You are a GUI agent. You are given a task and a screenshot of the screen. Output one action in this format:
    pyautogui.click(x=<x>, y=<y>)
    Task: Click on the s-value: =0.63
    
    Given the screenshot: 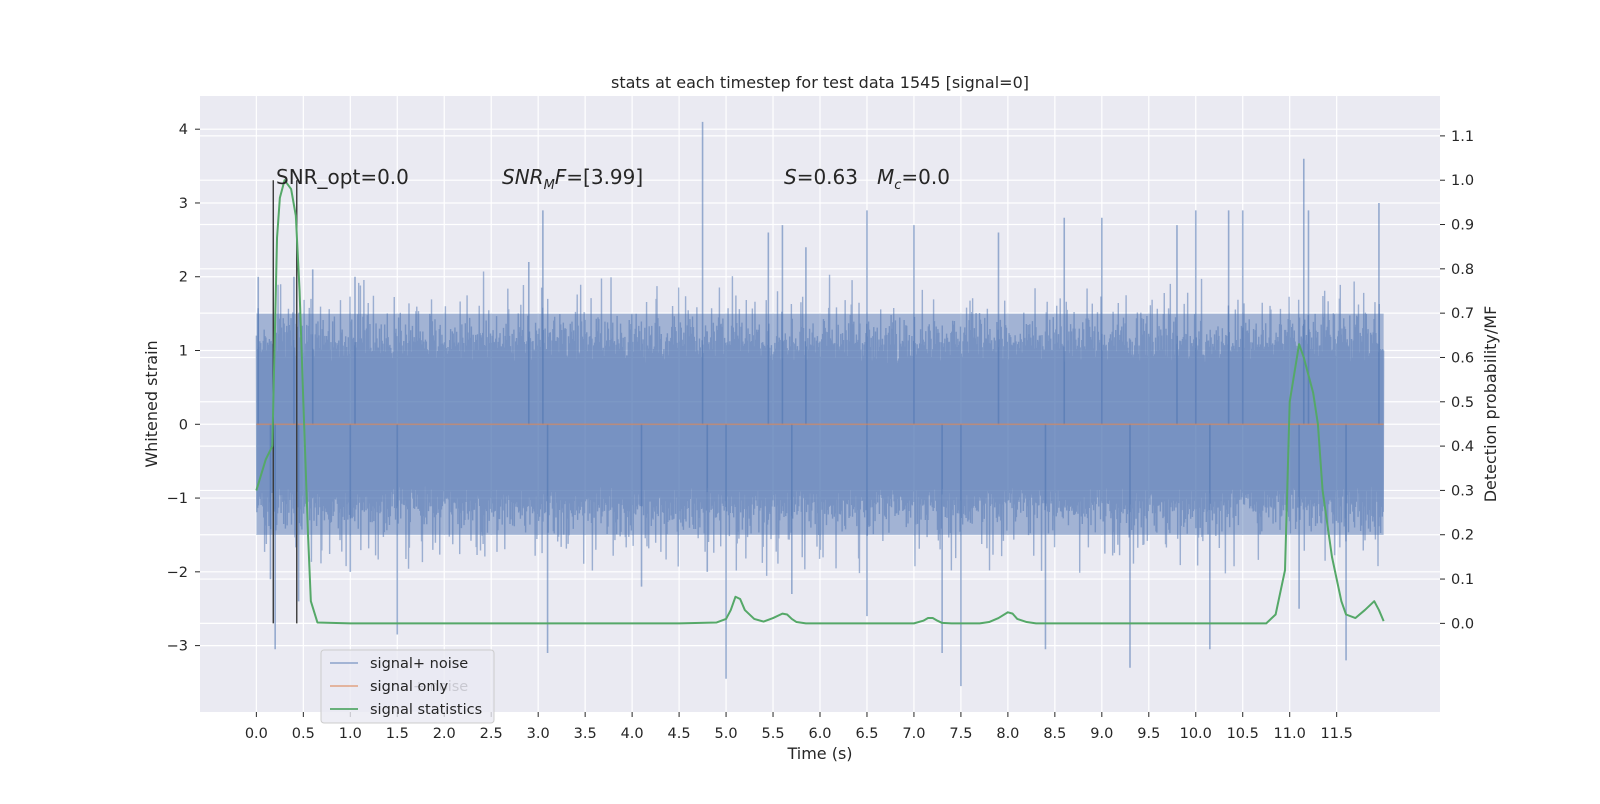 What is the action you would take?
    pyautogui.click(x=827, y=177)
    